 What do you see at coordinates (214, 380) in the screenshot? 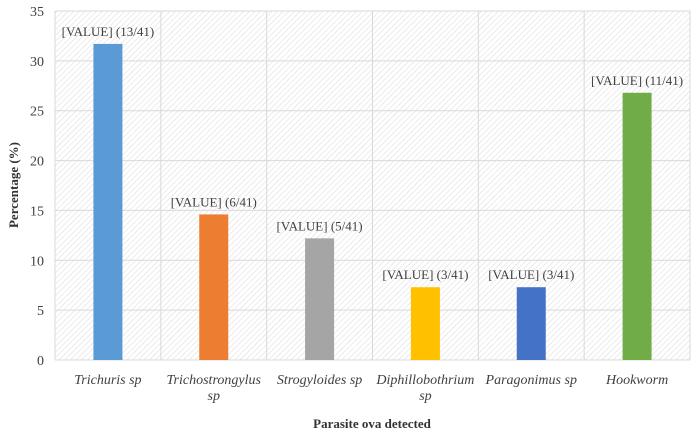
I see `x-tick-label: Trichostrongylus` at bounding box center [214, 380].